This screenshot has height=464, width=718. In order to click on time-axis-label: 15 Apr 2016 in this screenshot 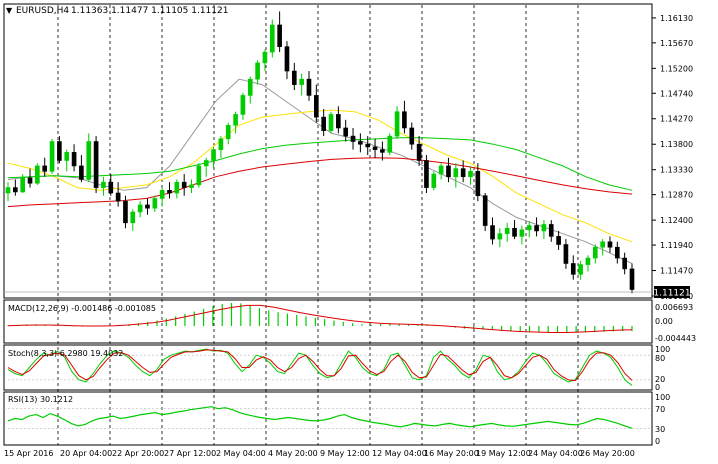, I will do `click(28, 453)`.